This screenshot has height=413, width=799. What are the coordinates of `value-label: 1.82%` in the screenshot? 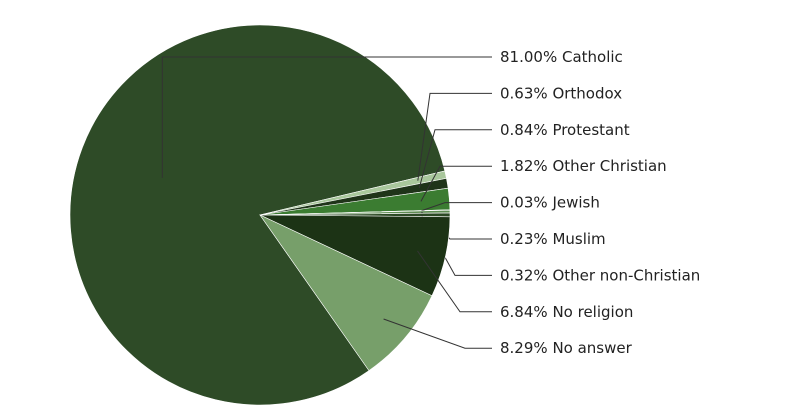 It's located at (524, 166).